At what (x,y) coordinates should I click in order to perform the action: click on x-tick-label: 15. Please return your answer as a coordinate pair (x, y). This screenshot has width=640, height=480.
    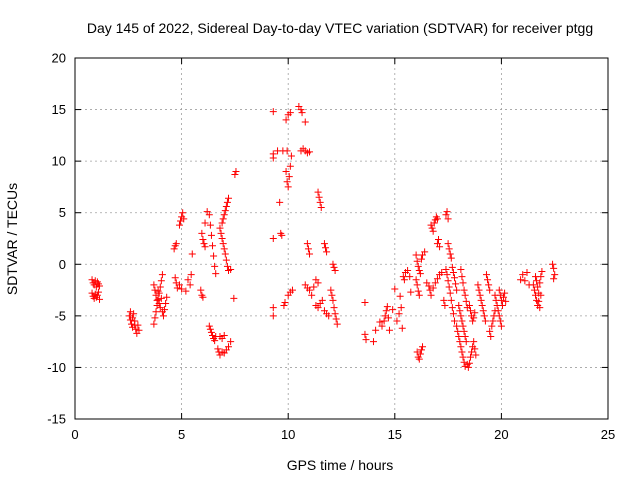
    Looking at the image, I should click on (395, 434).